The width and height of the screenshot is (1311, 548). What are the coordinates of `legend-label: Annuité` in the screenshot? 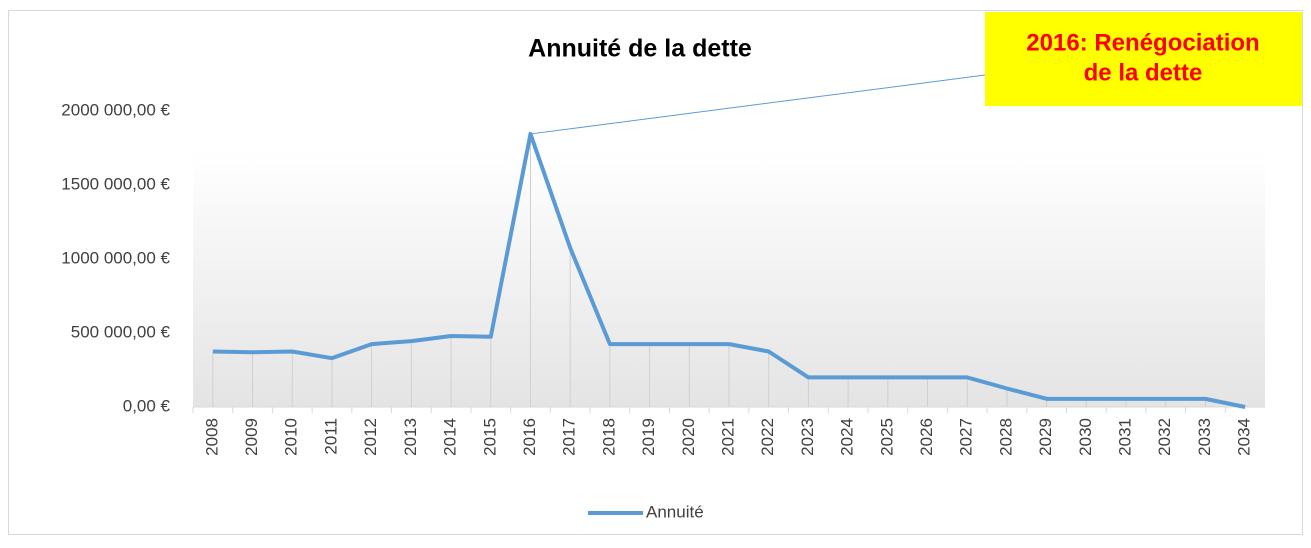 It's located at (675, 511).